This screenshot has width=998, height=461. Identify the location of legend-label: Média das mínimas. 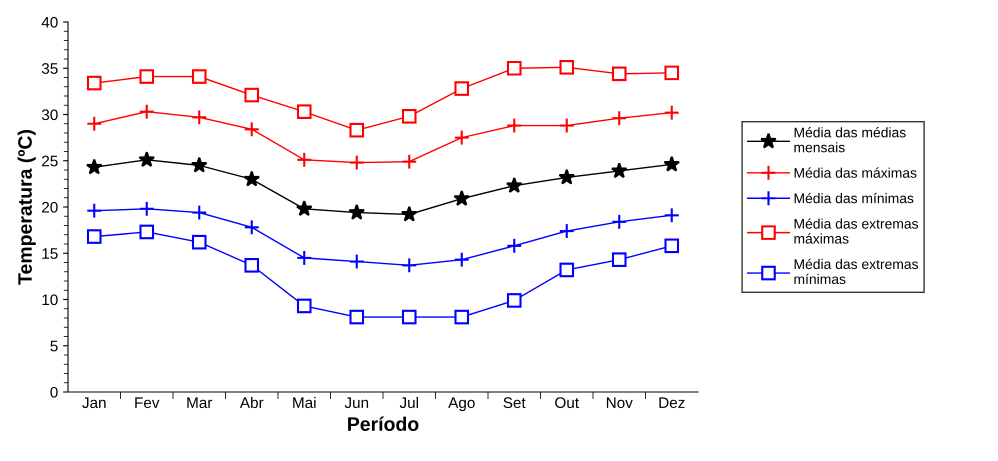
(854, 198).